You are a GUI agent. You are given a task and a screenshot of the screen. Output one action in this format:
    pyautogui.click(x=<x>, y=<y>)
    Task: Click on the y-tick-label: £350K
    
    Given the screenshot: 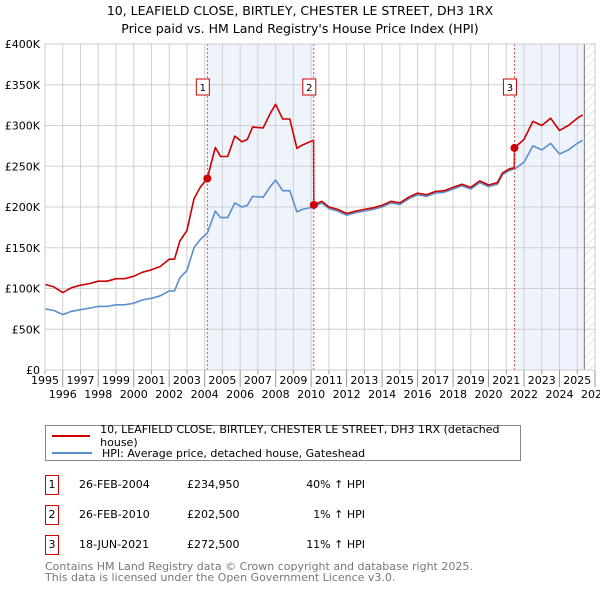 What is the action you would take?
    pyautogui.click(x=23, y=85)
    